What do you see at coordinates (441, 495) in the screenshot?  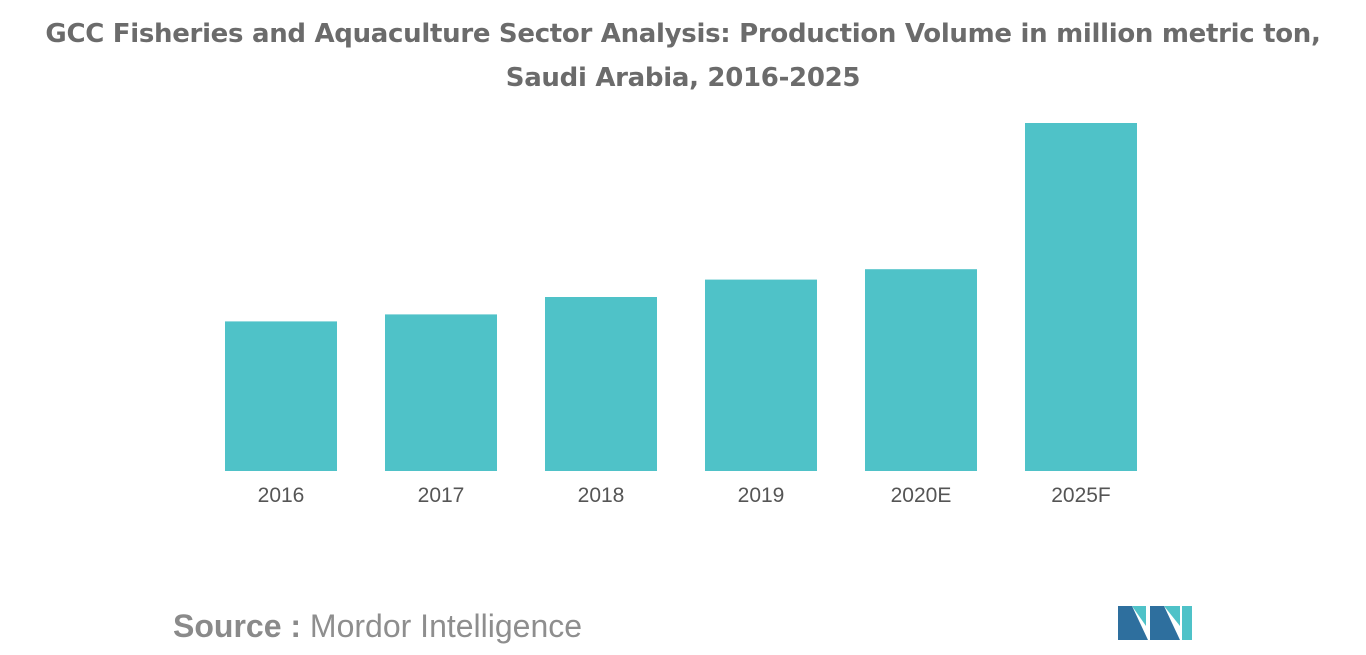 I see `x-tick-label-2017: 2017` at bounding box center [441, 495].